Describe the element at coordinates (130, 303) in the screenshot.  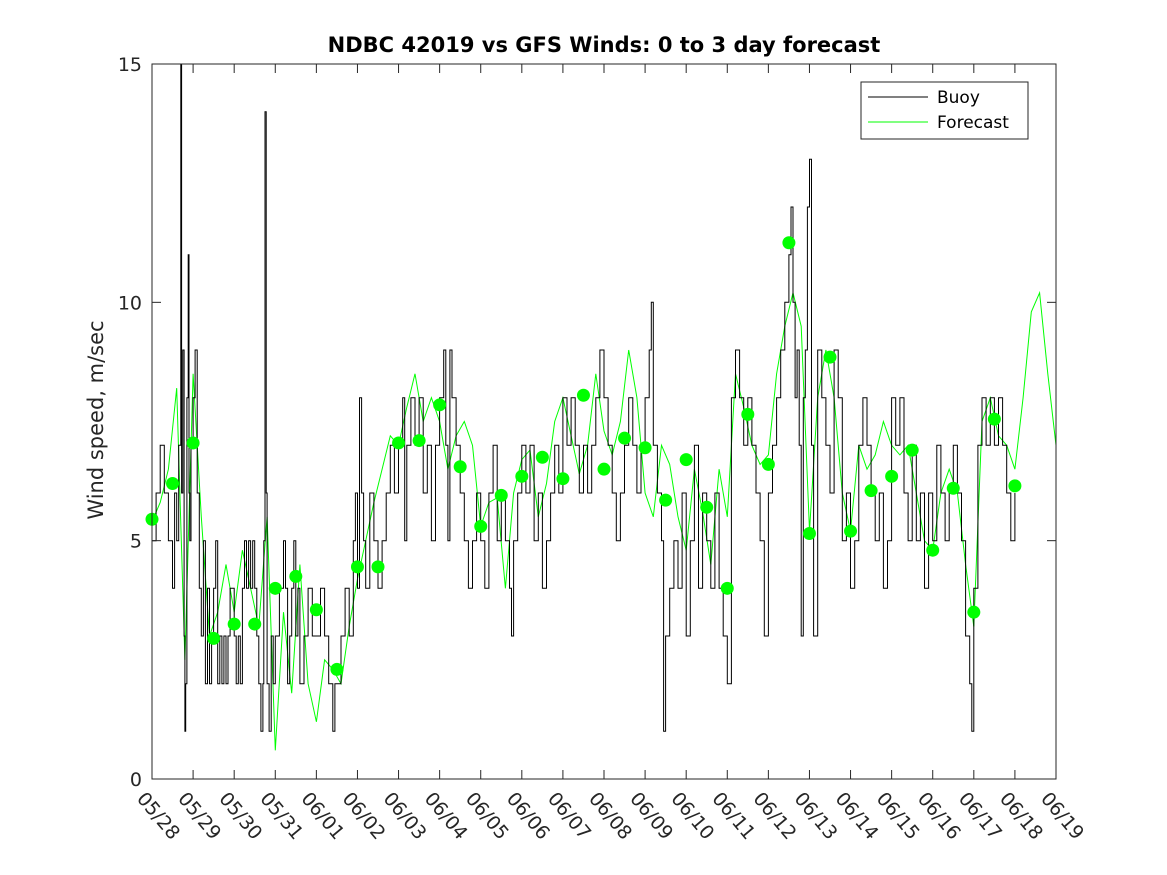
I see `y-tick-label: 10` at that location.